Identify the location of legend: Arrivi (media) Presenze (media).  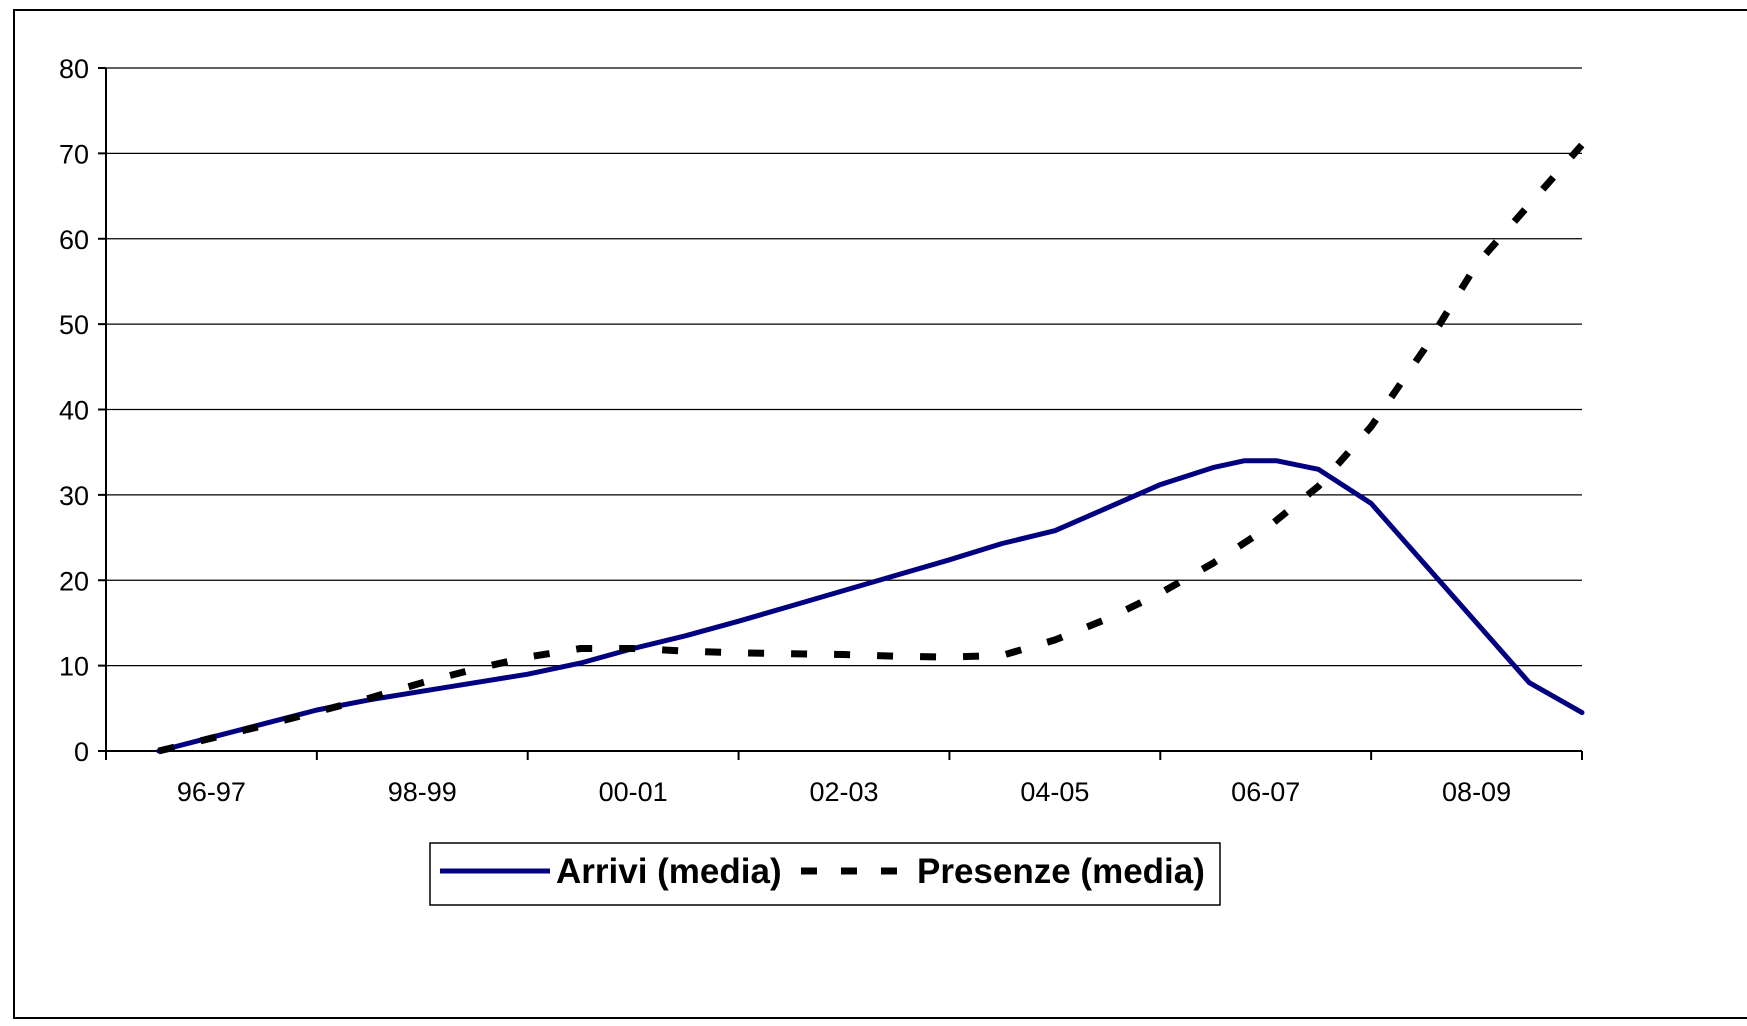
(825, 874).